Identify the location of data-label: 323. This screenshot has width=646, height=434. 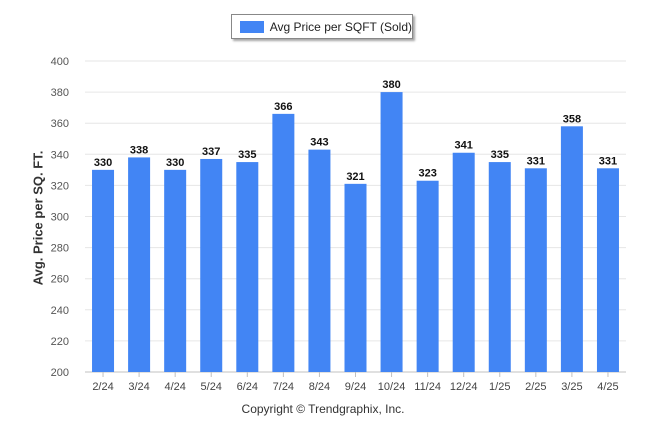
(427, 174).